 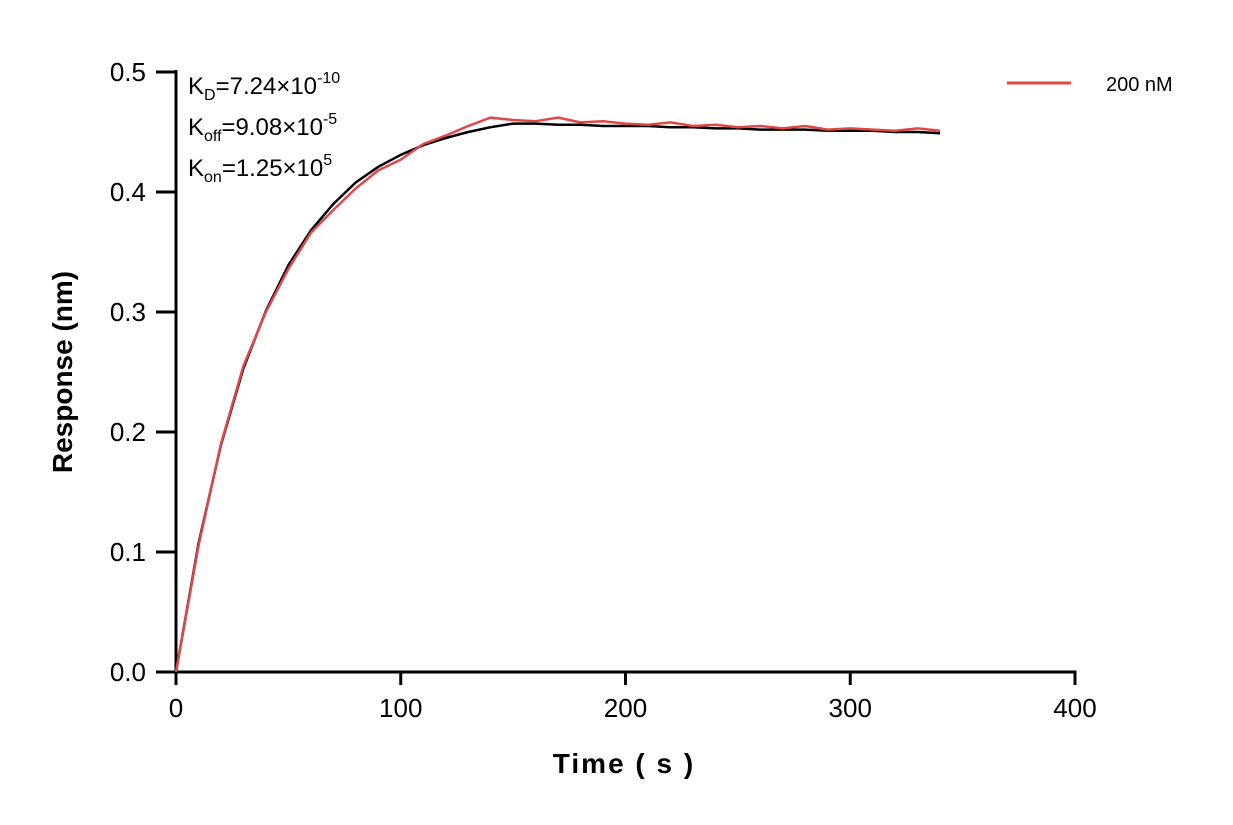 I want to click on x-tick-label: 0, so click(x=176, y=708).